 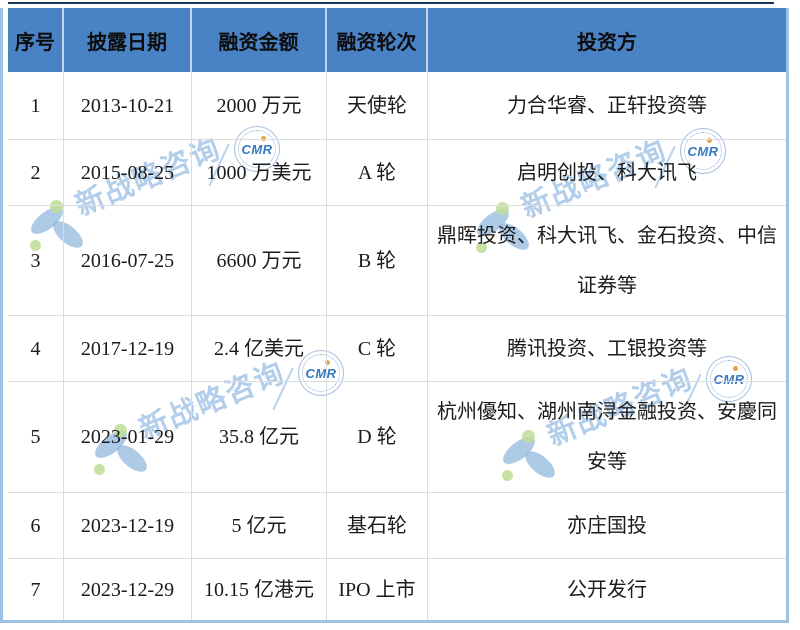 I want to click on cell-round: C 轮, so click(x=377, y=348).